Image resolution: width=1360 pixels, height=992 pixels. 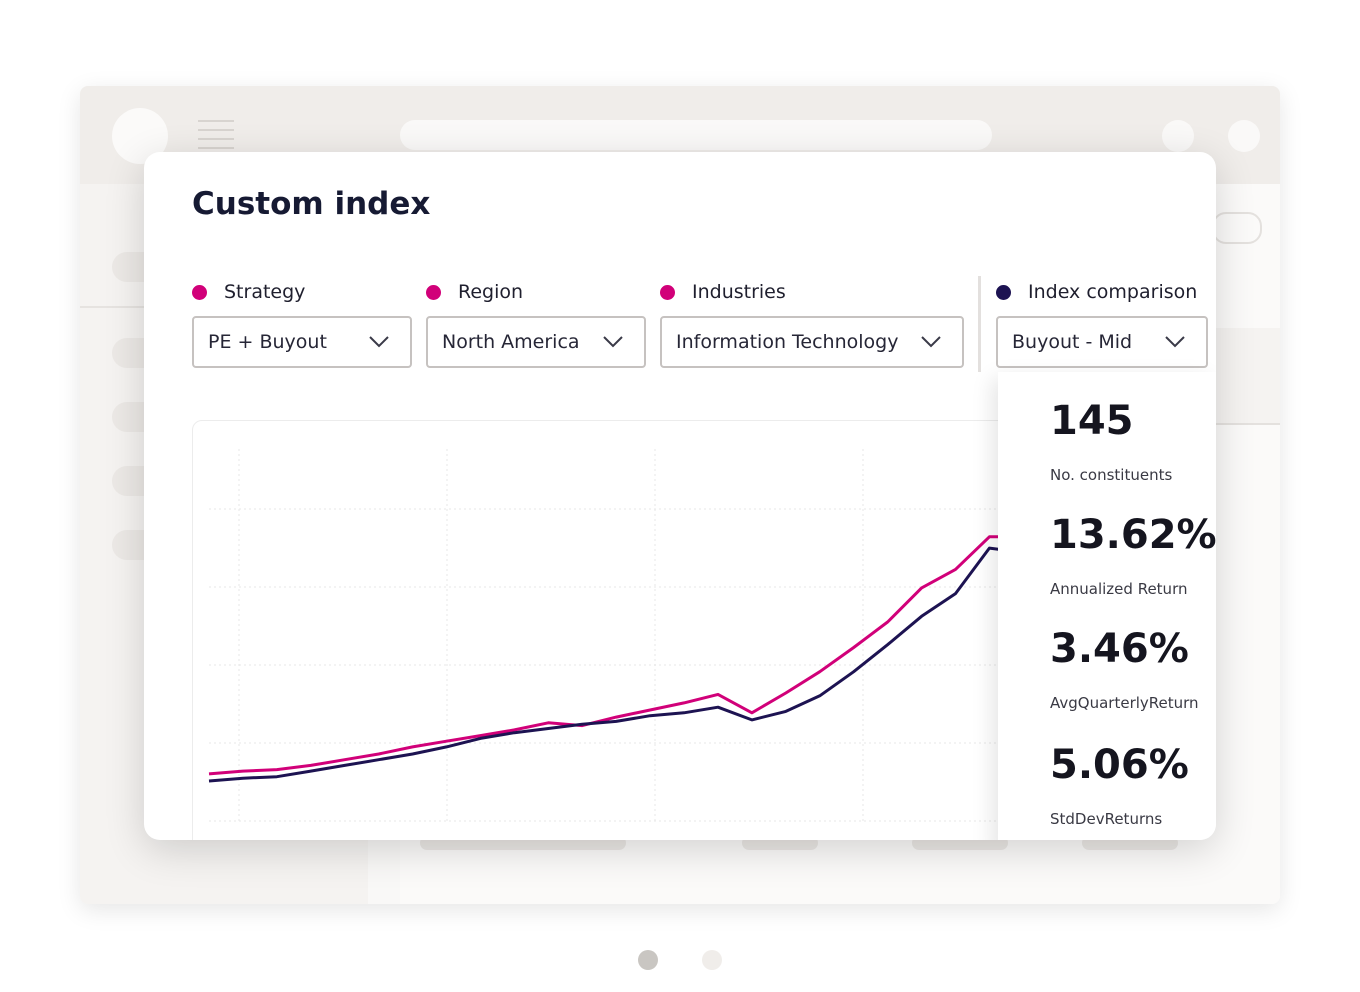 What do you see at coordinates (787, 342) in the screenshot?
I see `industries-select-value: Information Technology` at bounding box center [787, 342].